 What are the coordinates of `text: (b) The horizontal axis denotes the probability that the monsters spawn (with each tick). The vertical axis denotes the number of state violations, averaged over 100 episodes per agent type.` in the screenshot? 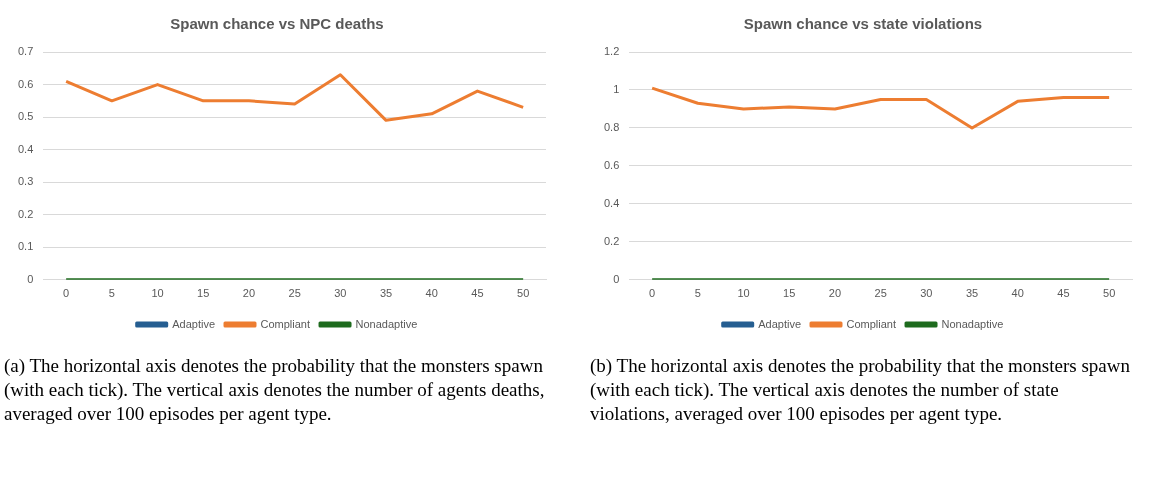 It's located at (860, 390).